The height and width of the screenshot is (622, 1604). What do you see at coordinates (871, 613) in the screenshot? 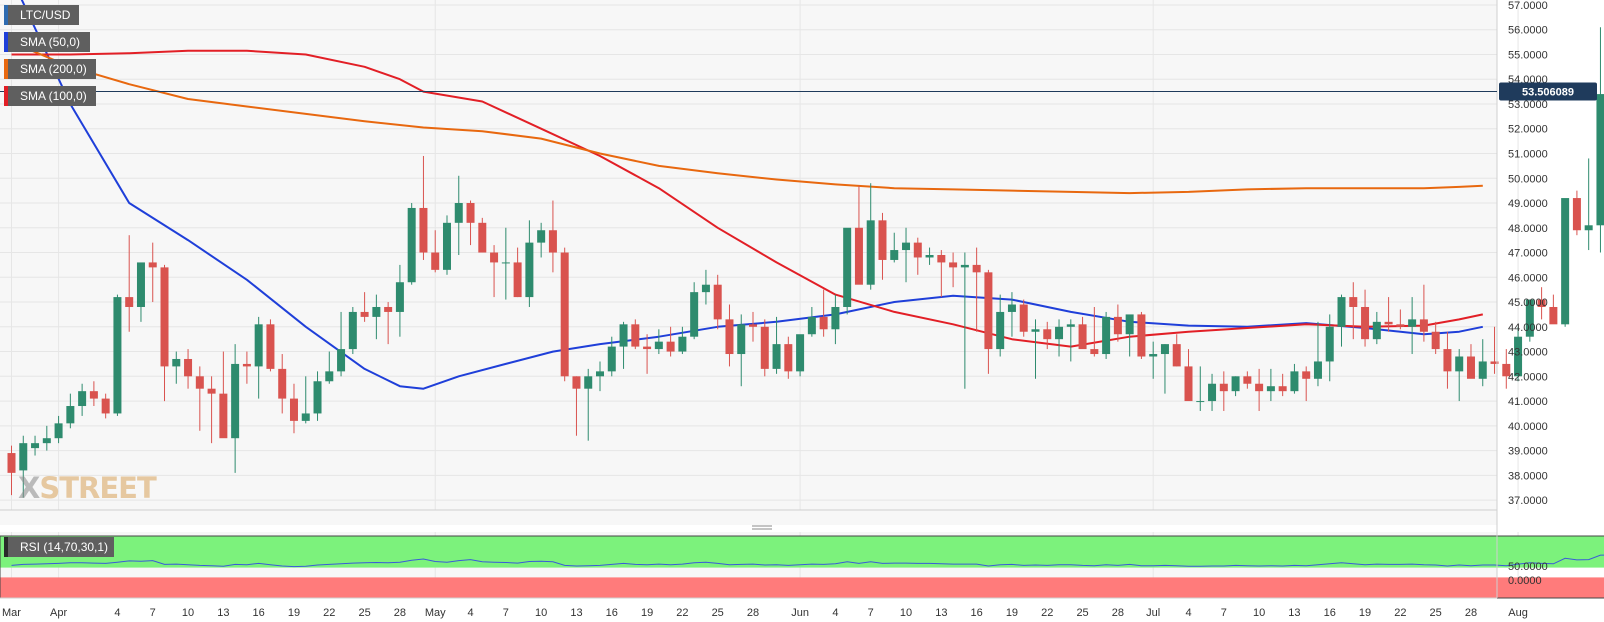
I see `x-tick-label: 7` at bounding box center [871, 613].